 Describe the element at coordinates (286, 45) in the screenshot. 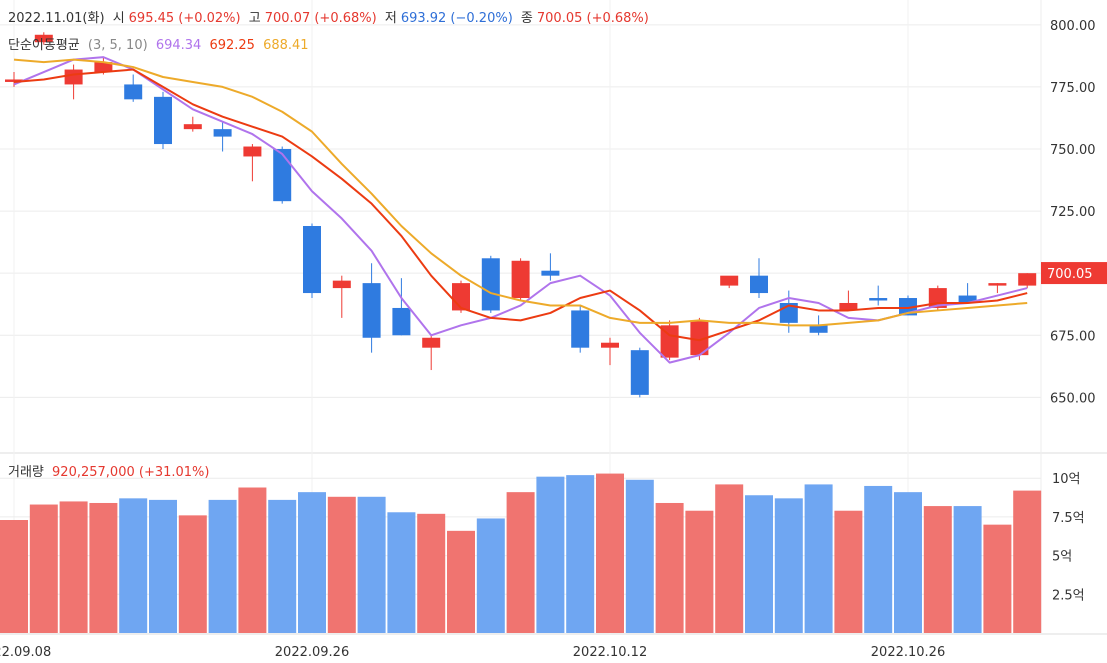

I see `ma-legend-value-3: 688.41` at that location.